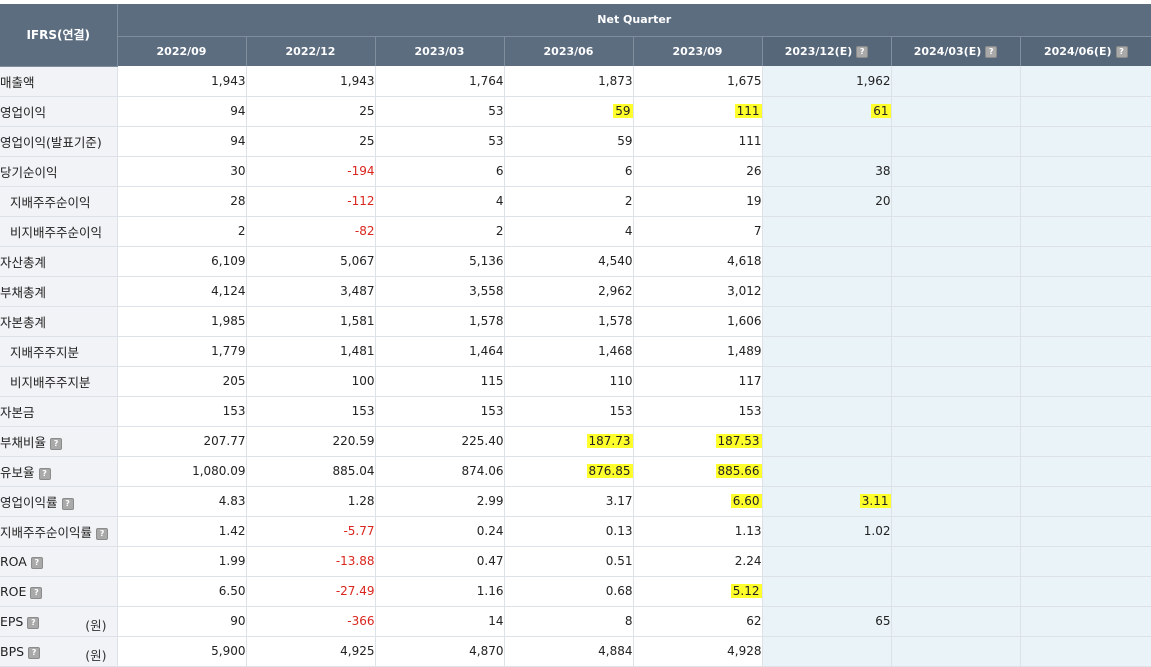 The height and width of the screenshot is (667, 1151). What do you see at coordinates (58, 321) in the screenshot?
I see `row-label: 자본총계` at bounding box center [58, 321].